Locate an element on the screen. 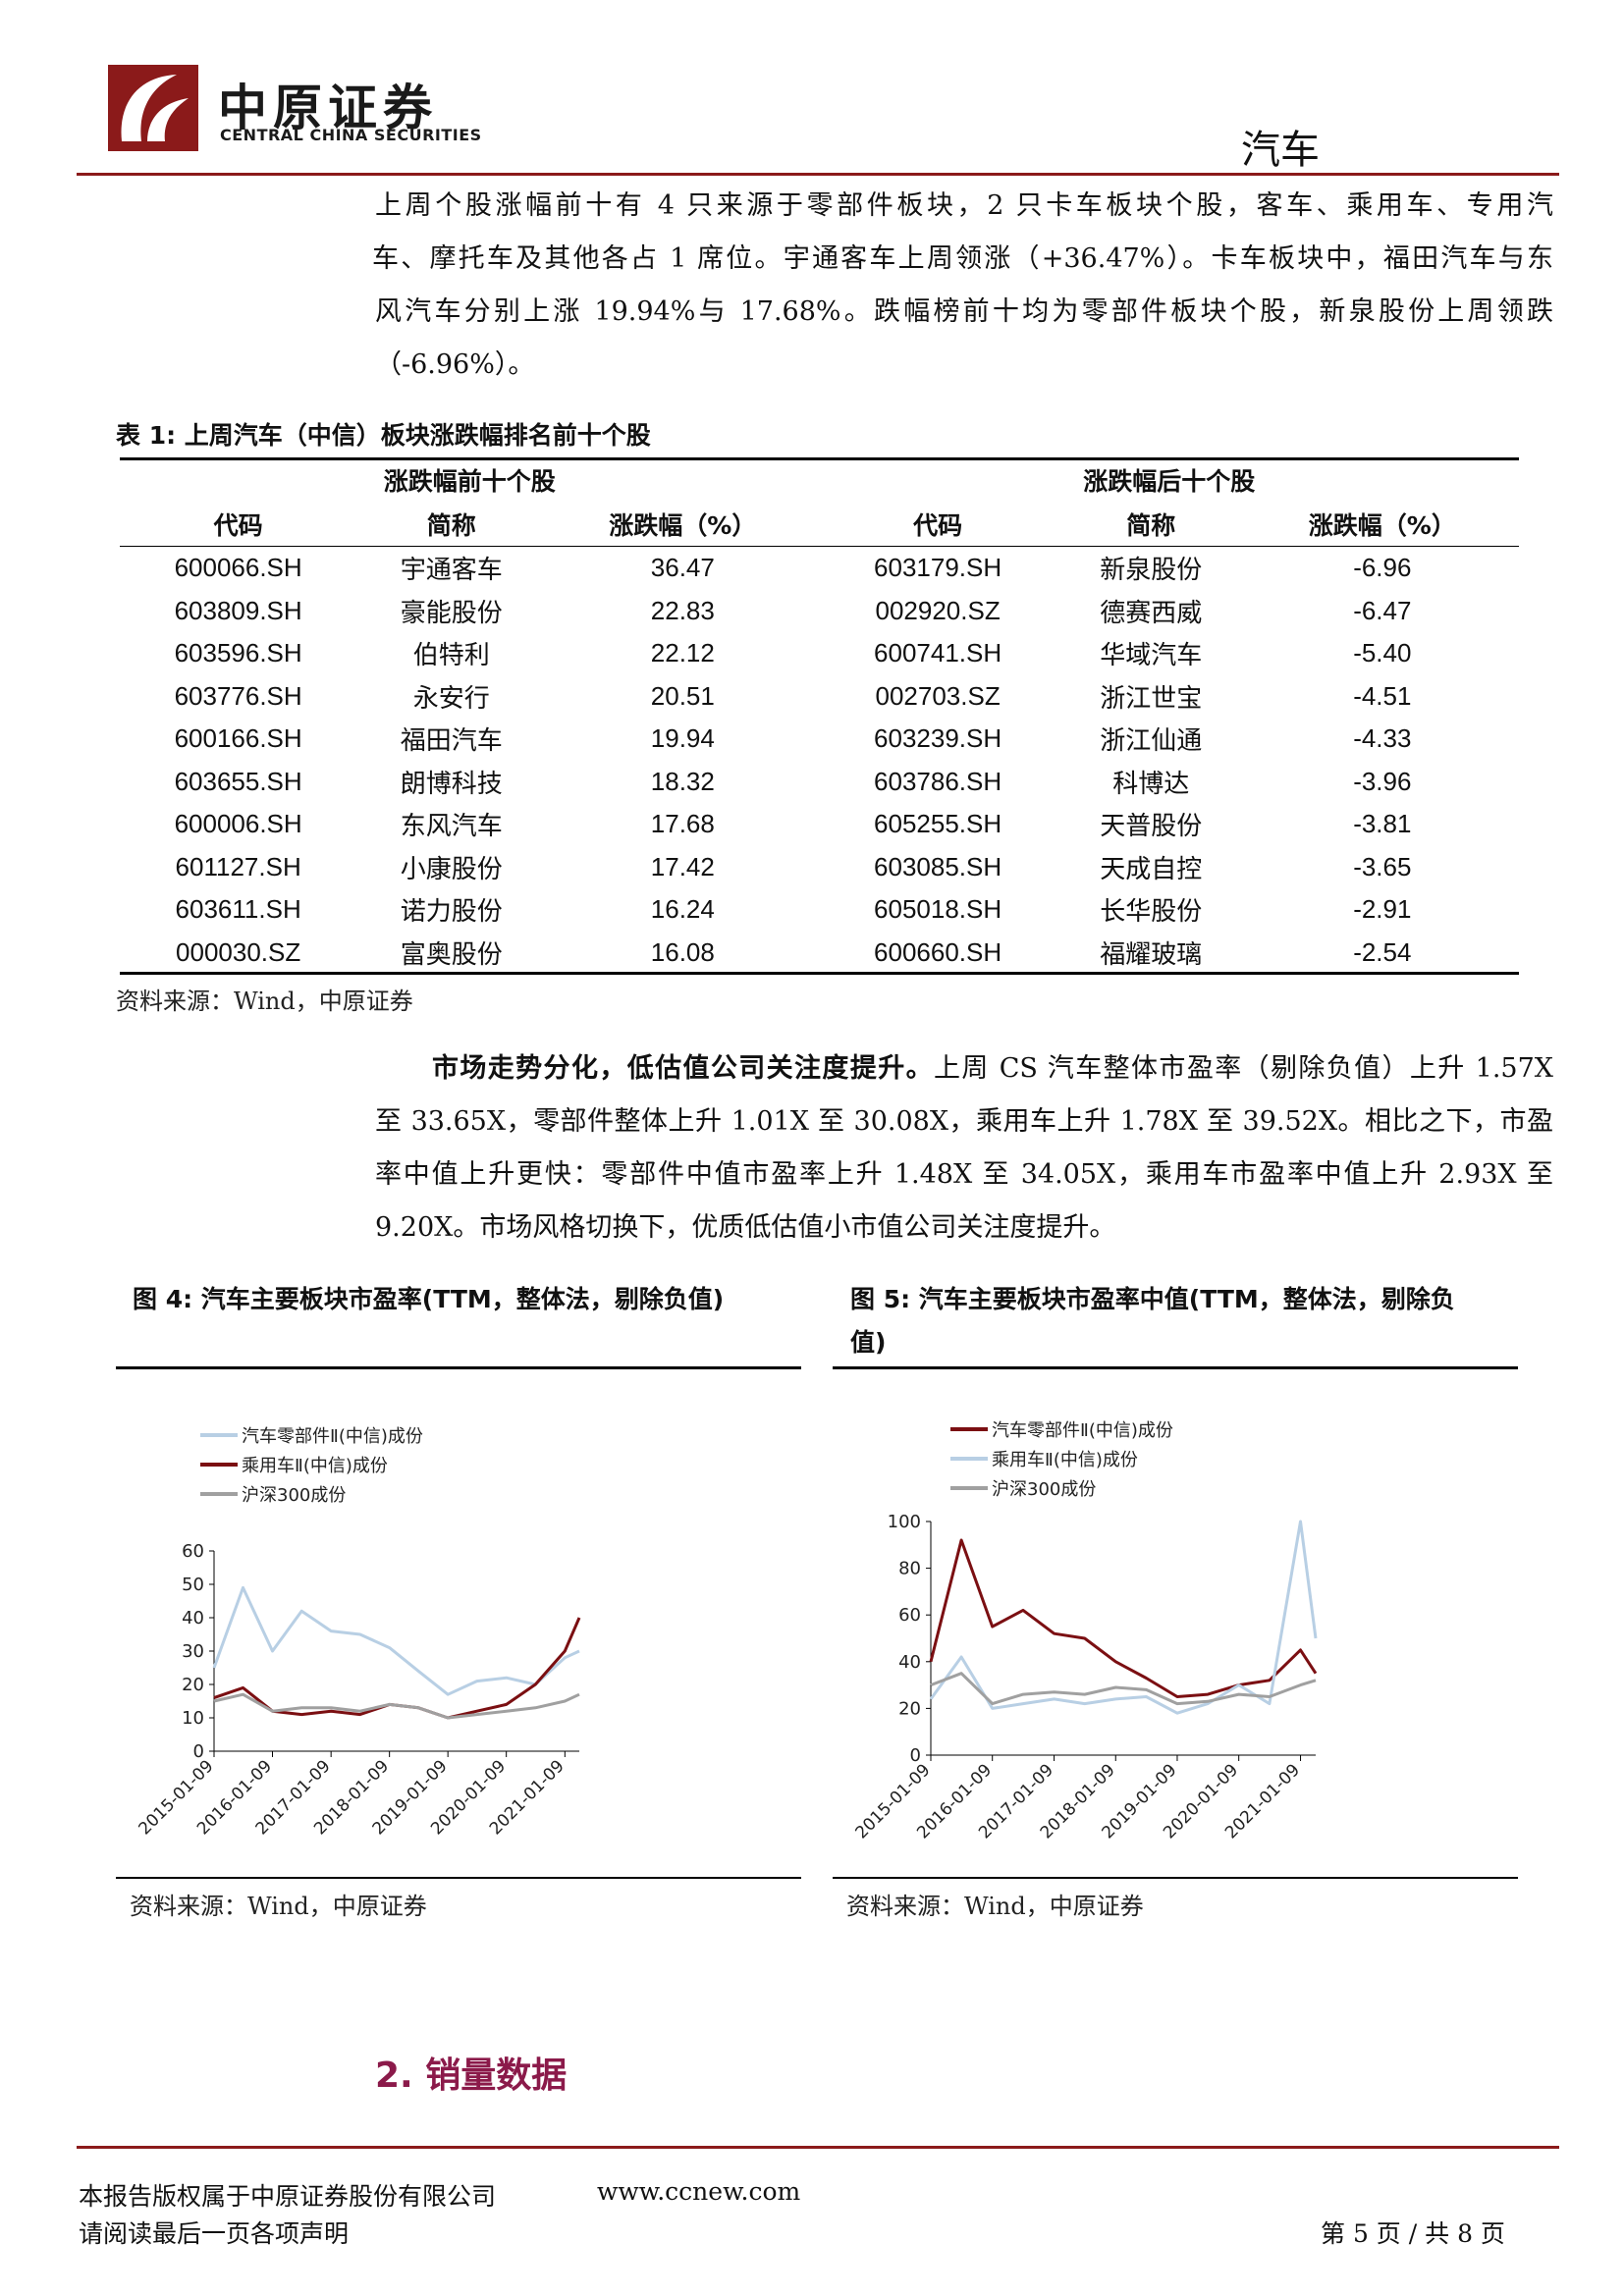  table-bottom-rule is located at coordinates (819, 974).